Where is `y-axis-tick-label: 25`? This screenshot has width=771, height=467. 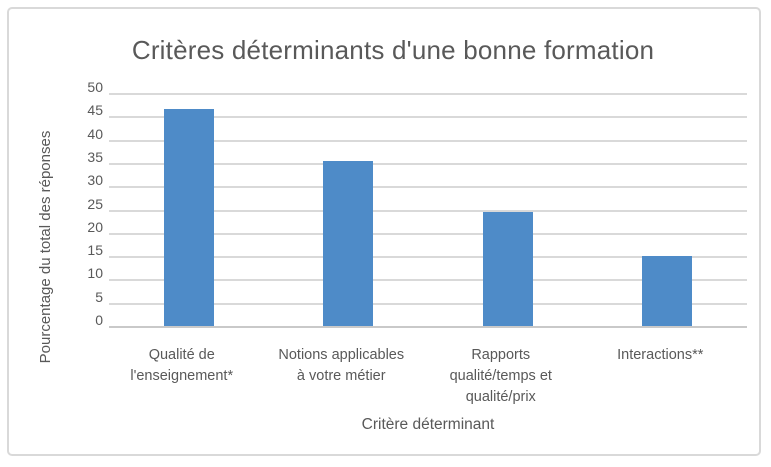
y-axis-tick-label: 25 is located at coordinates (95, 203).